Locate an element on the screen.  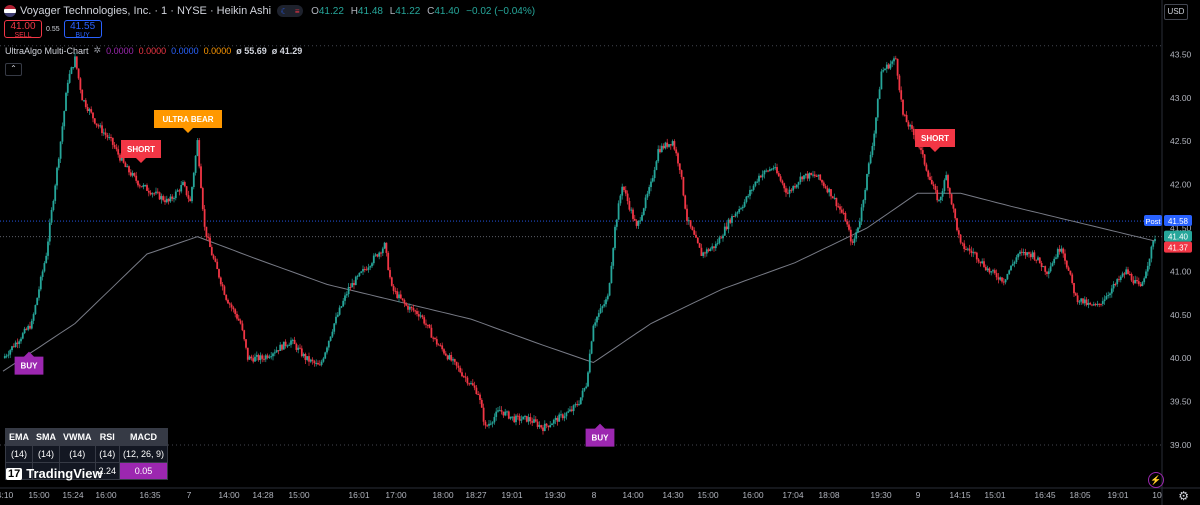
buy-button: 41.55 BUY is located at coordinates (82, 29).